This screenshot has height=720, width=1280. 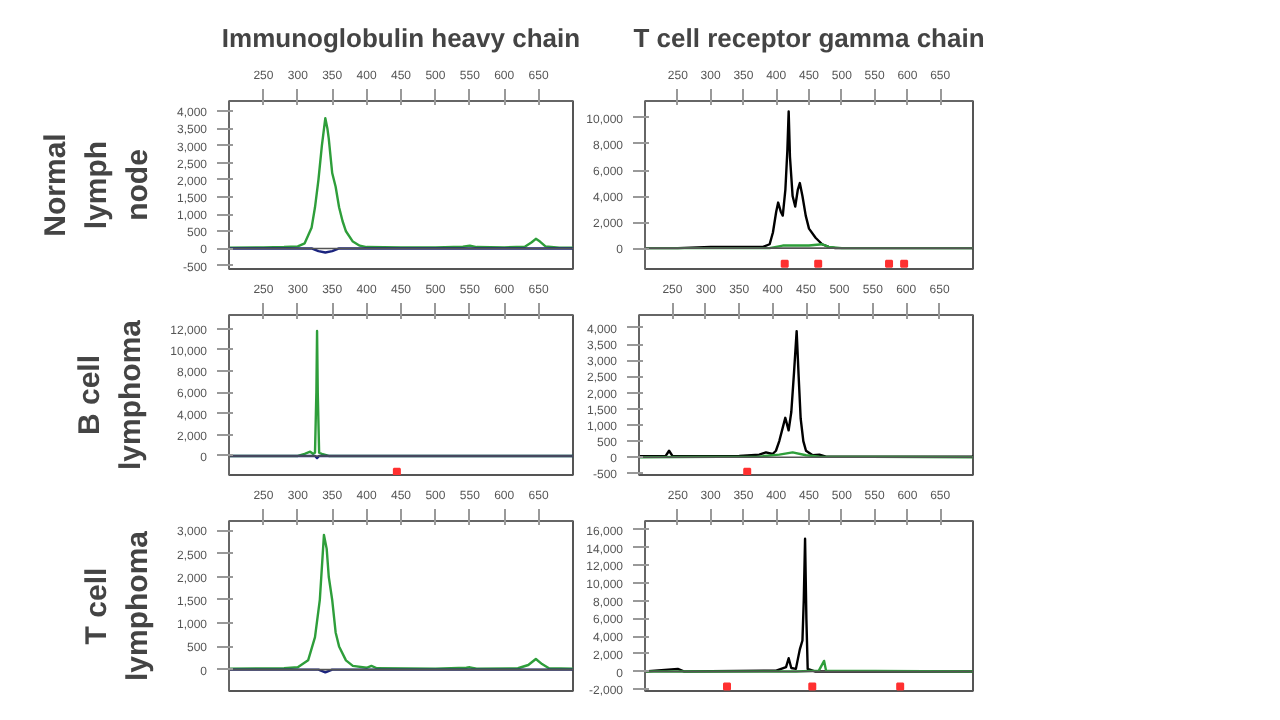 I want to click on chart-title: Immunoglobulin heavy chain, so click(x=401, y=38).